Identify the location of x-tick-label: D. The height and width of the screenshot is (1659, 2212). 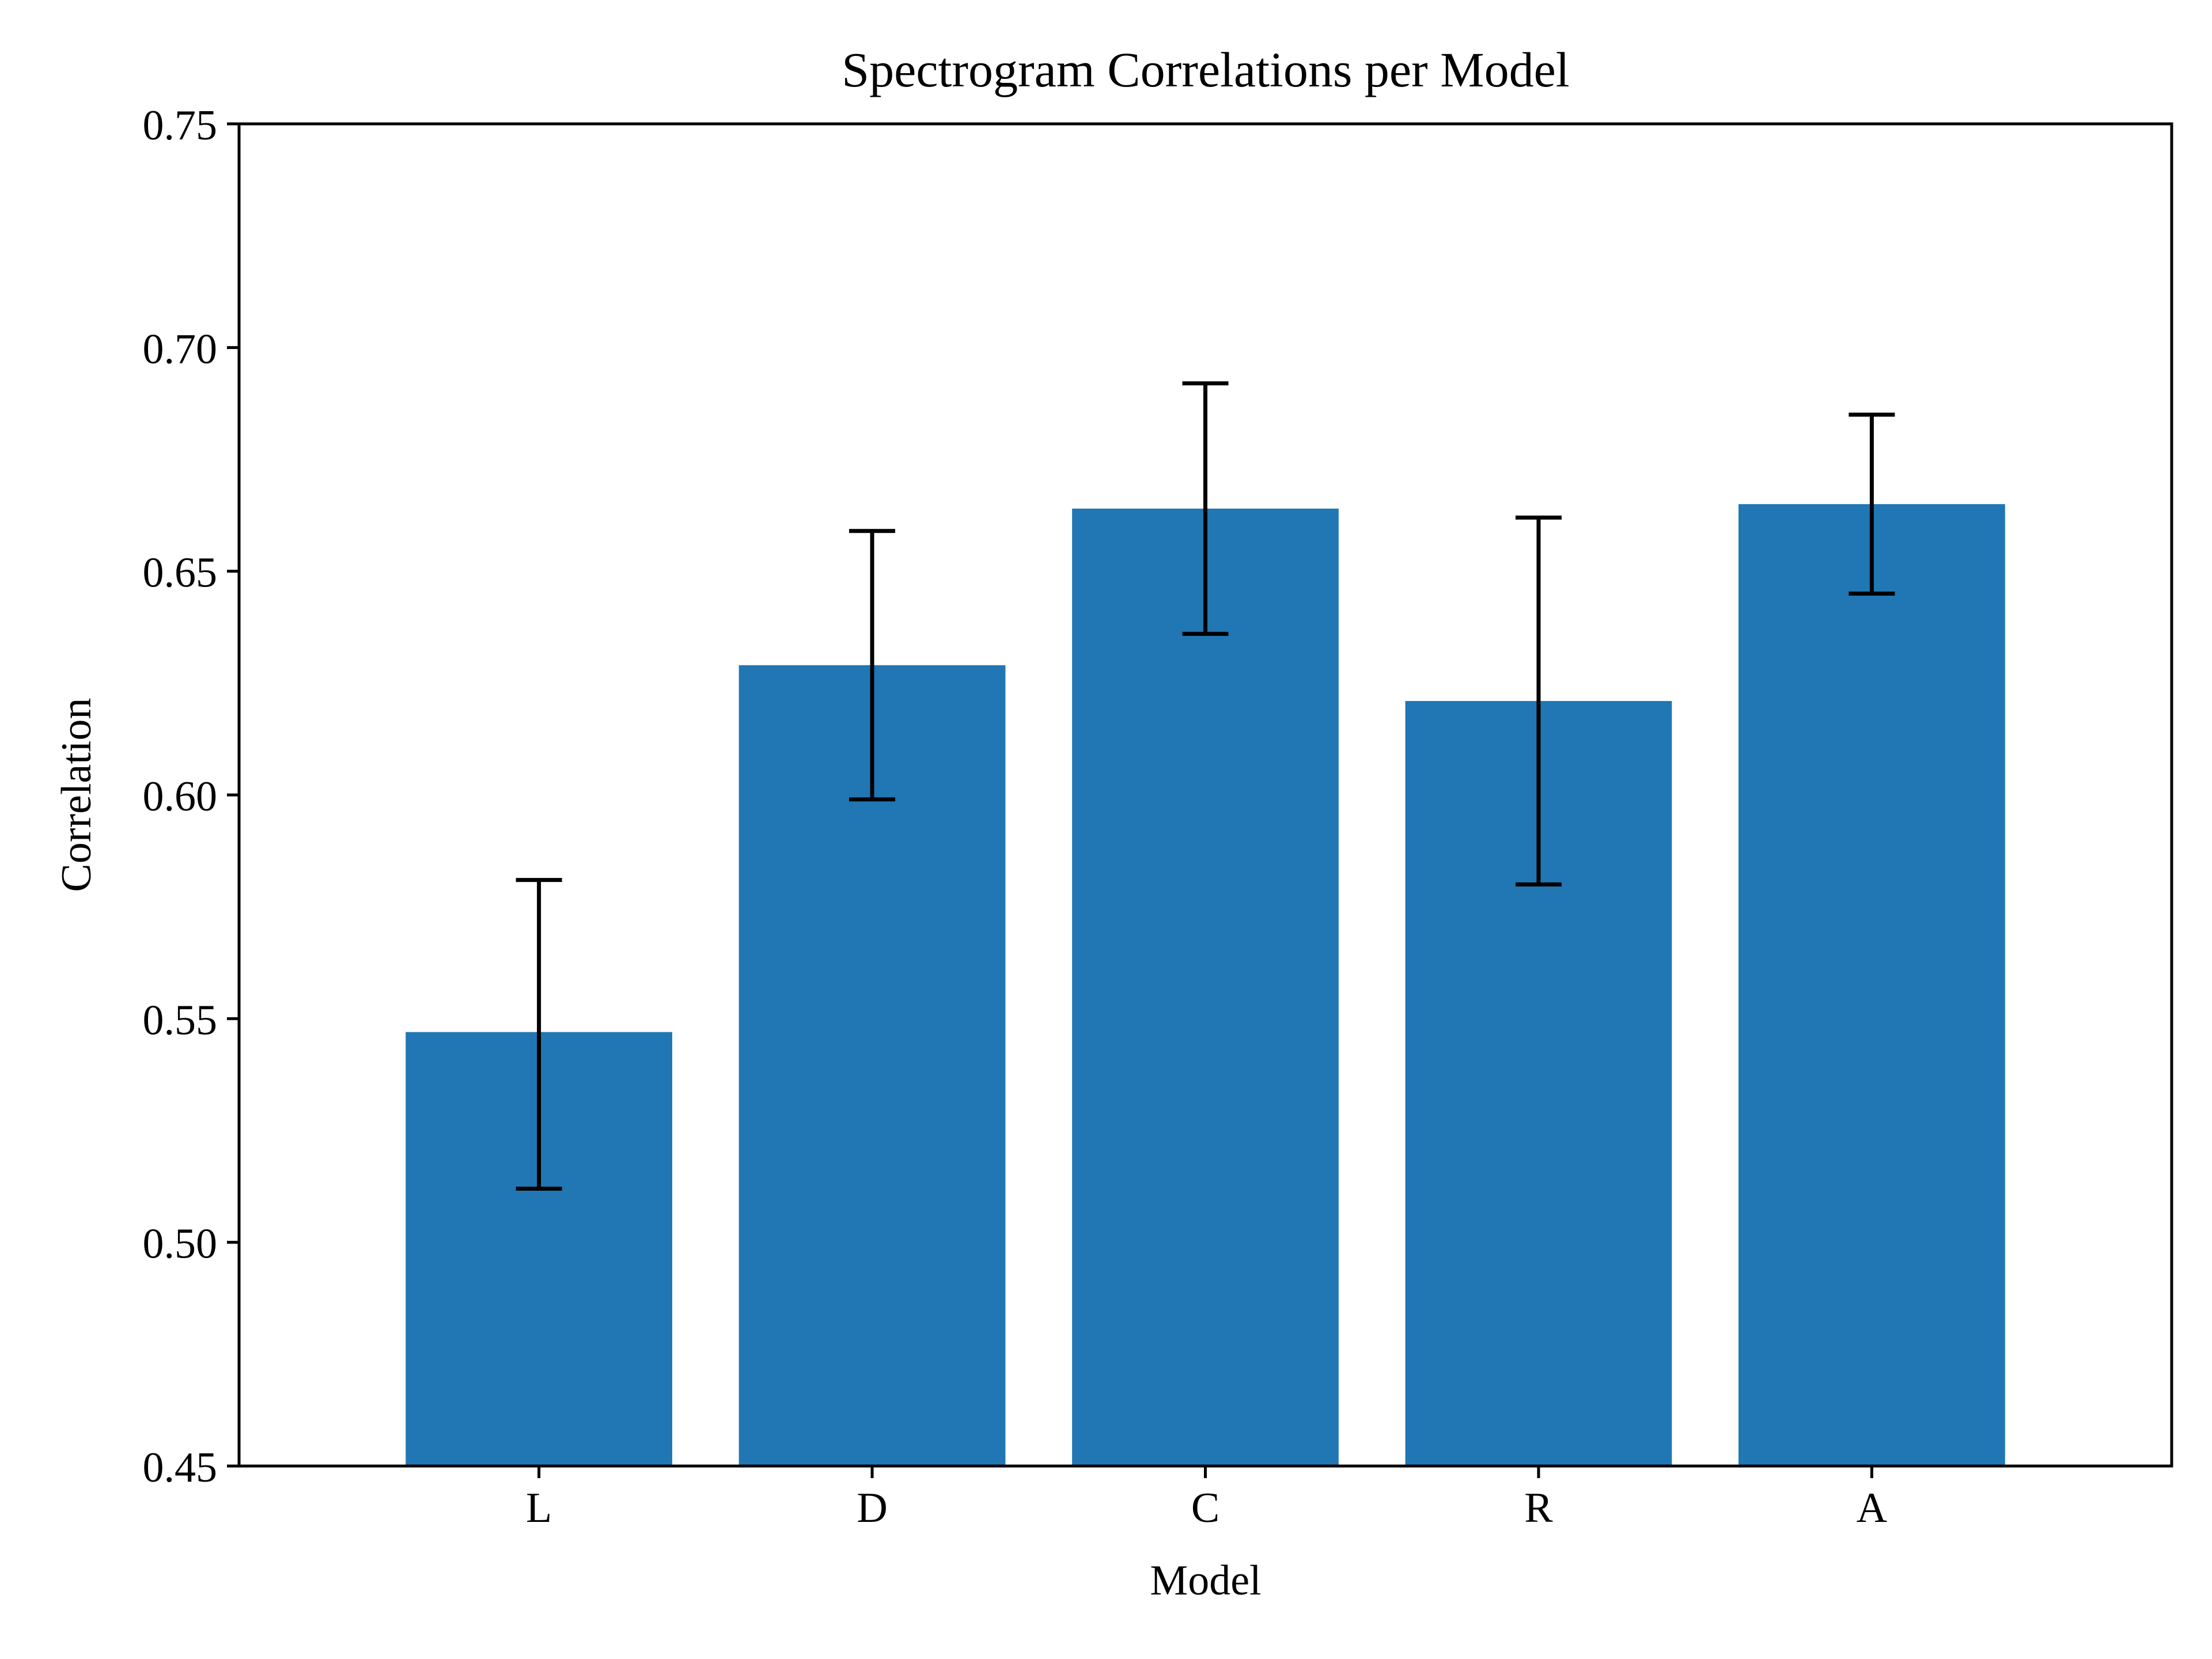
(872, 1508).